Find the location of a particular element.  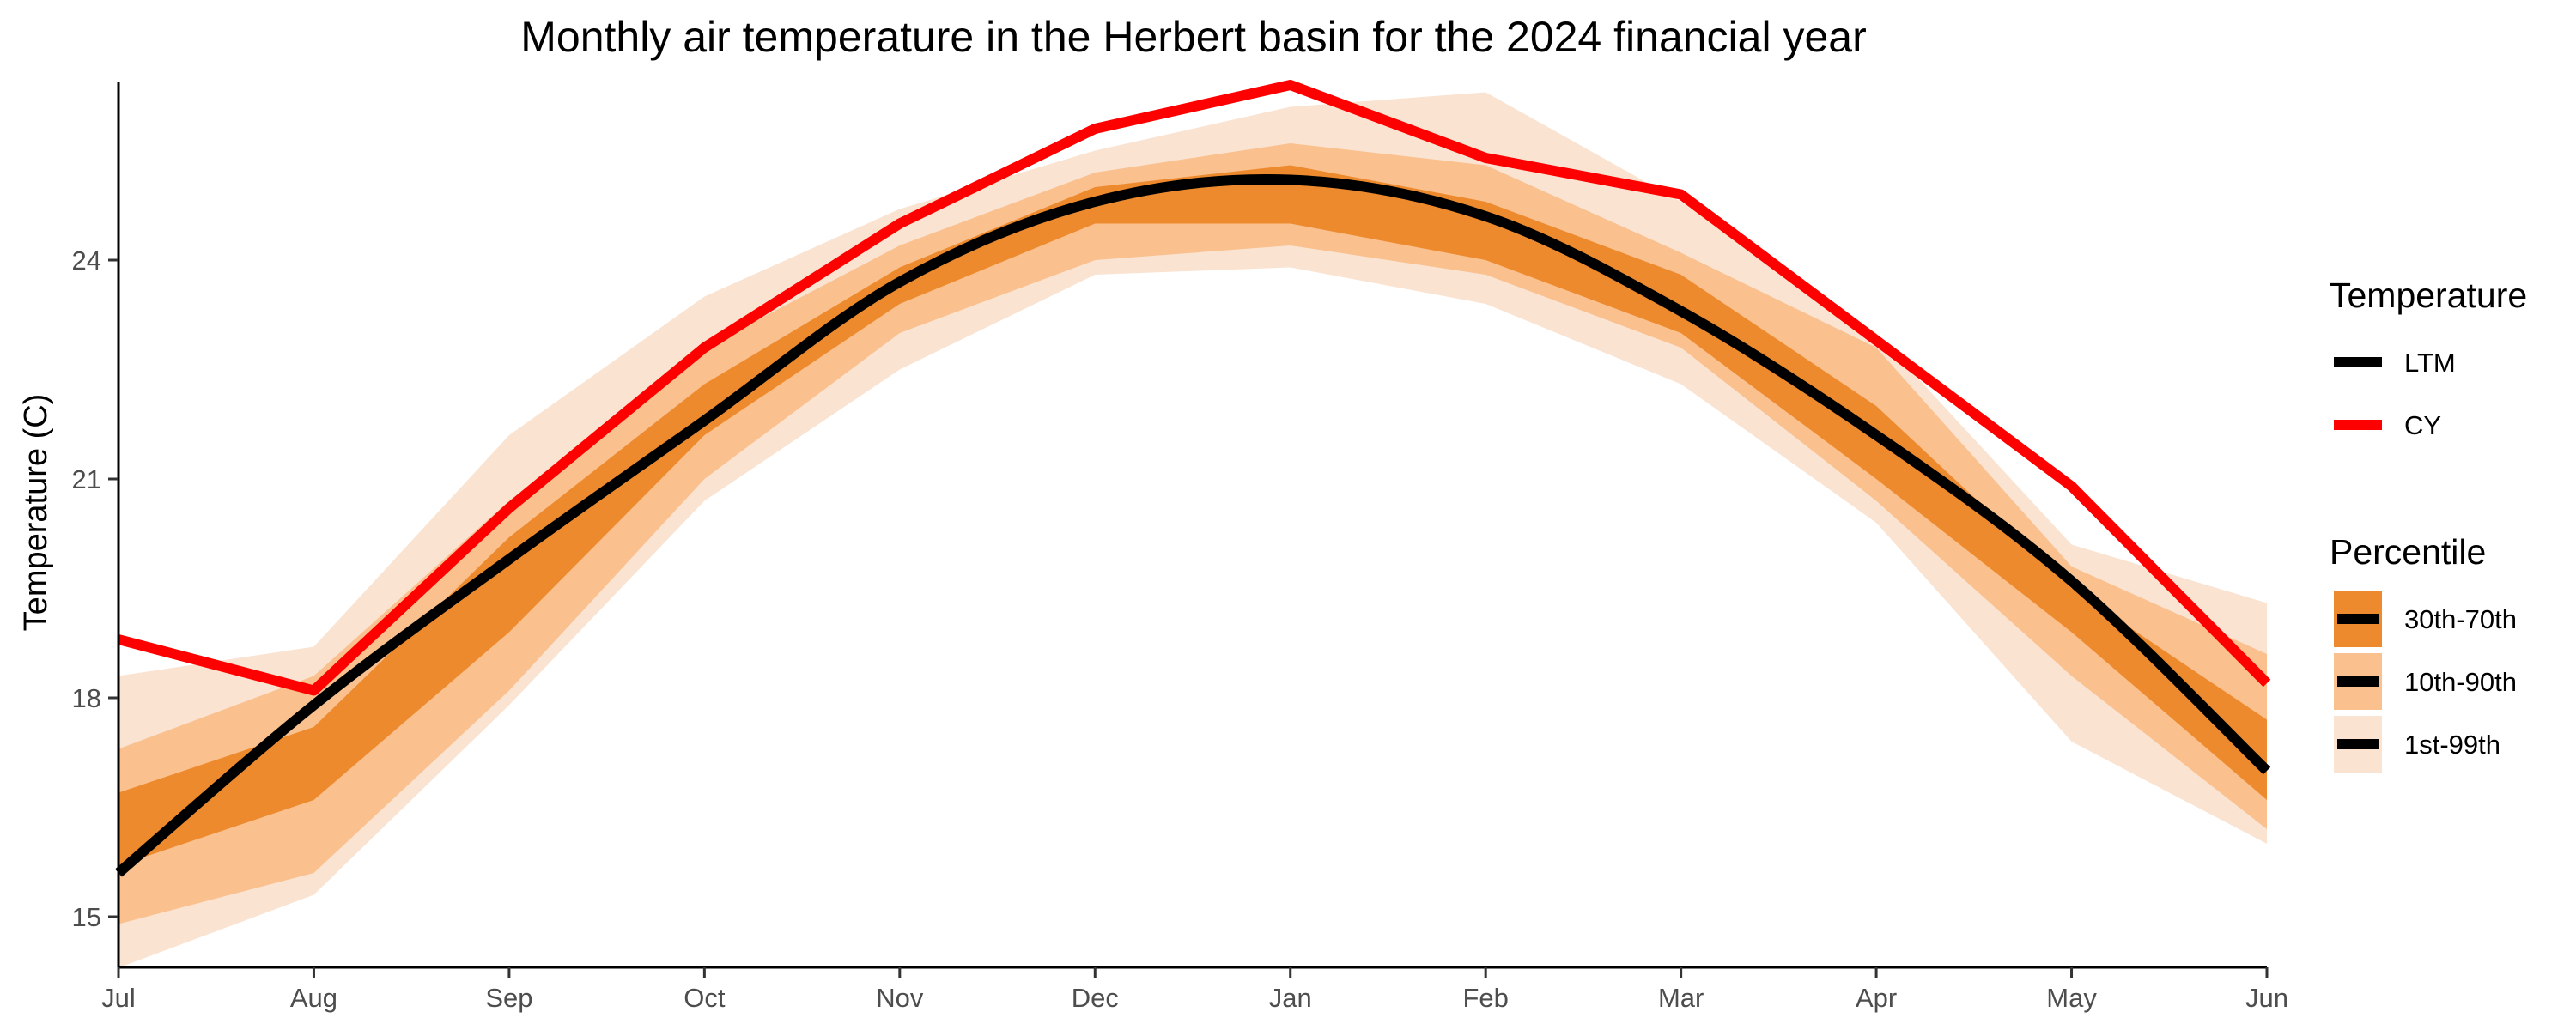

y-tick-label-21: 21 is located at coordinates (86, 479).